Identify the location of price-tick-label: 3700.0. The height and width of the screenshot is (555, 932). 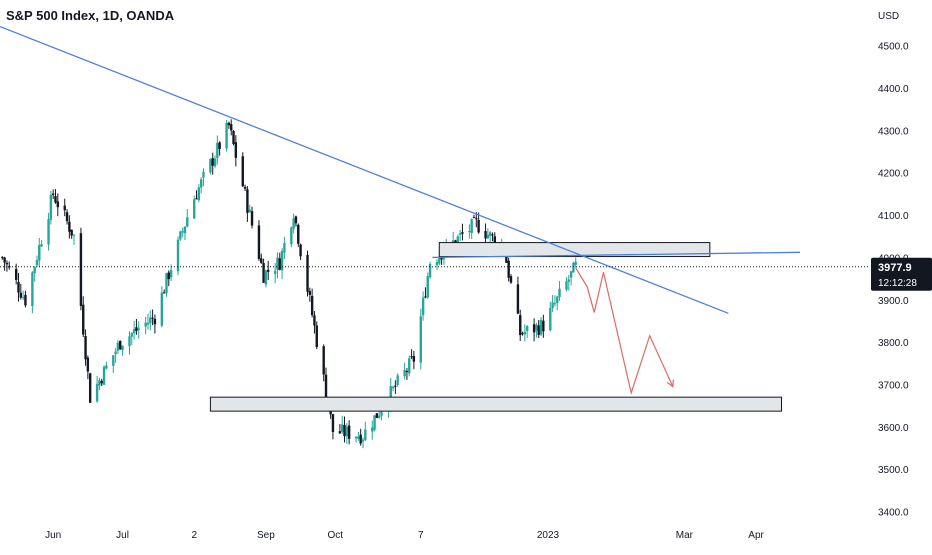
(893, 385).